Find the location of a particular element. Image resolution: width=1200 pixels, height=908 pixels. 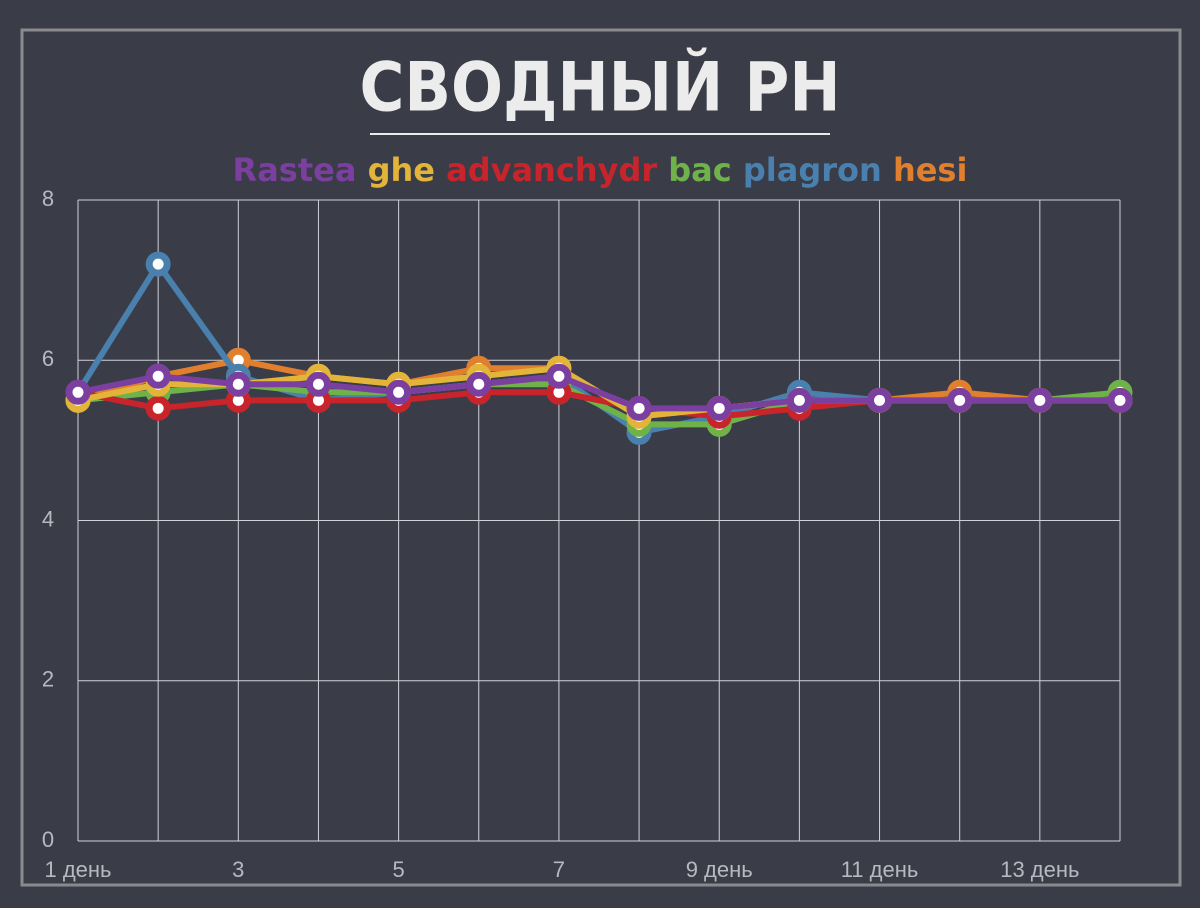

legend: Rastea ghe advanchydr bac plagron hesi is located at coordinates (600, 170).